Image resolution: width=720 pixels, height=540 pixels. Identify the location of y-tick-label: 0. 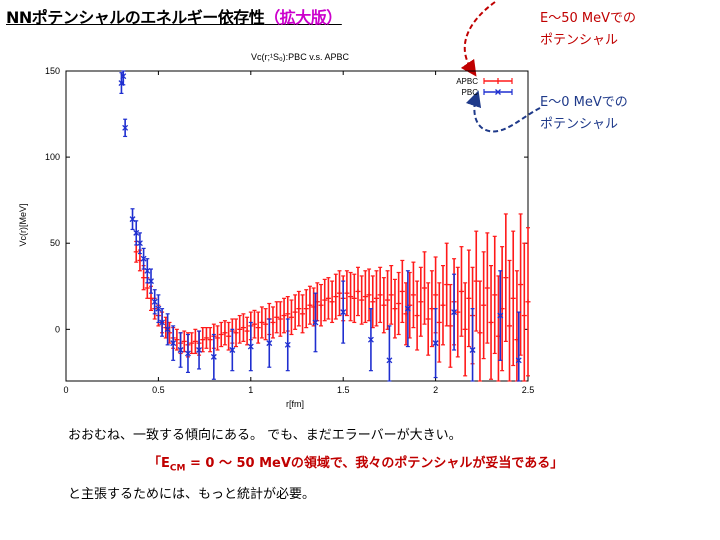
(57, 329).